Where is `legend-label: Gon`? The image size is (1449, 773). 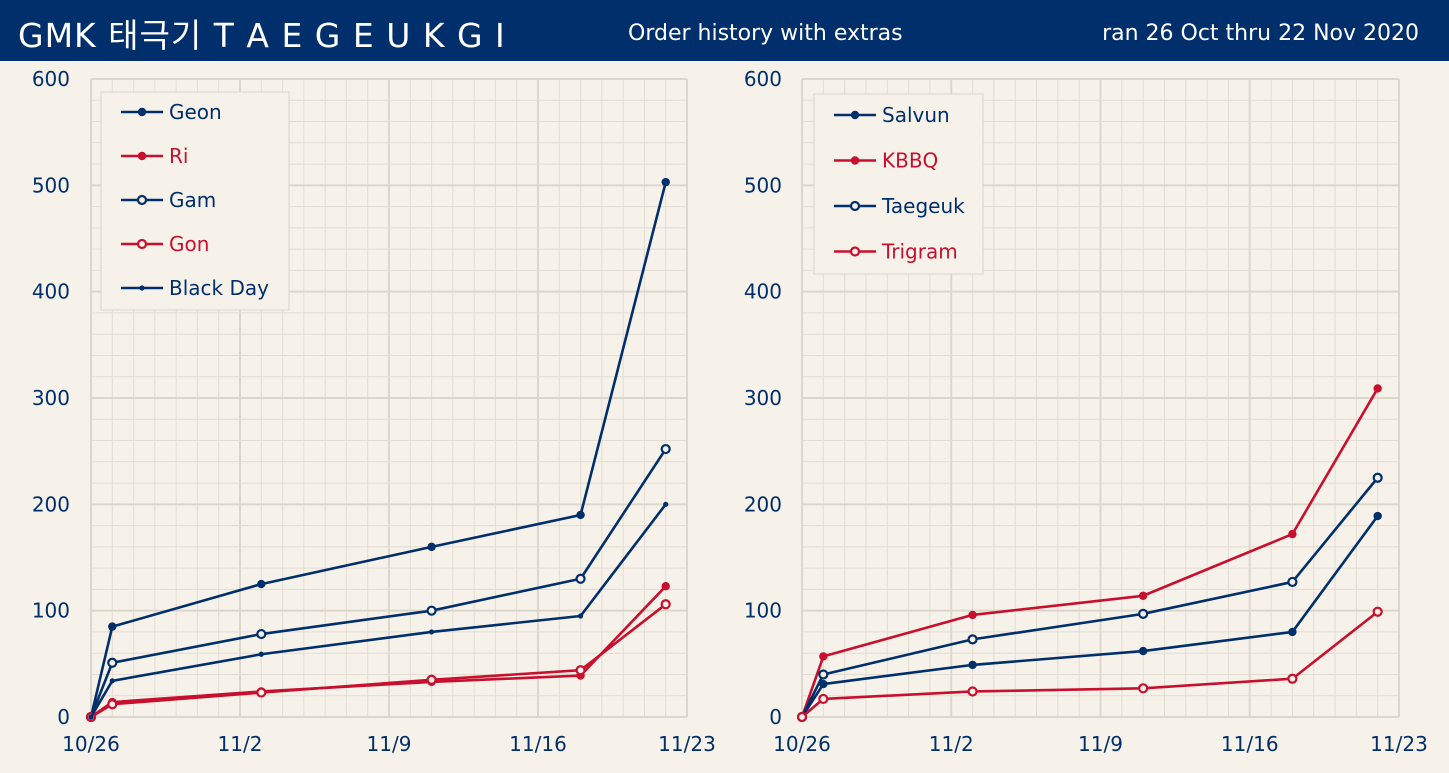
legend-label: Gon is located at coordinates (189, 244).